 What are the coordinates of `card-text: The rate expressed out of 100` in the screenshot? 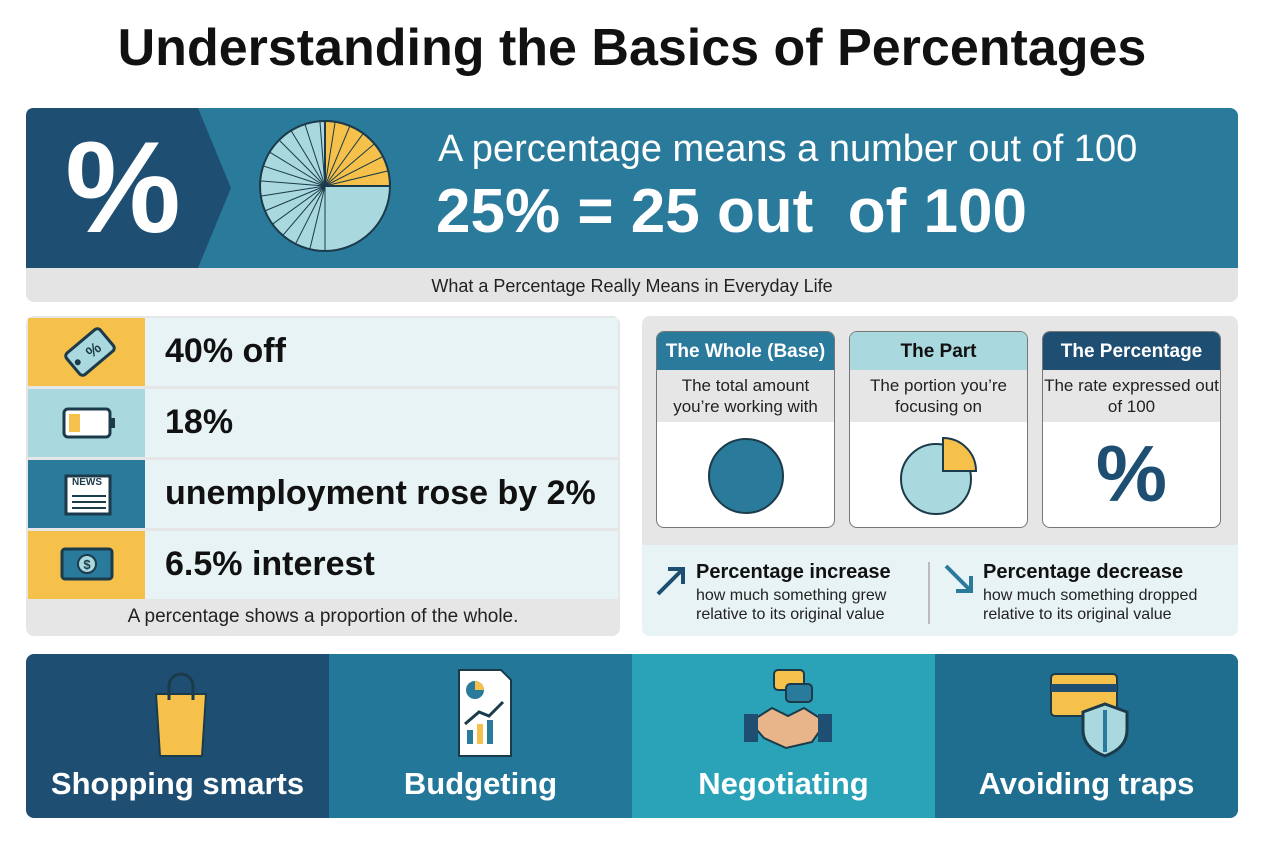 It's located at (1131, 396).